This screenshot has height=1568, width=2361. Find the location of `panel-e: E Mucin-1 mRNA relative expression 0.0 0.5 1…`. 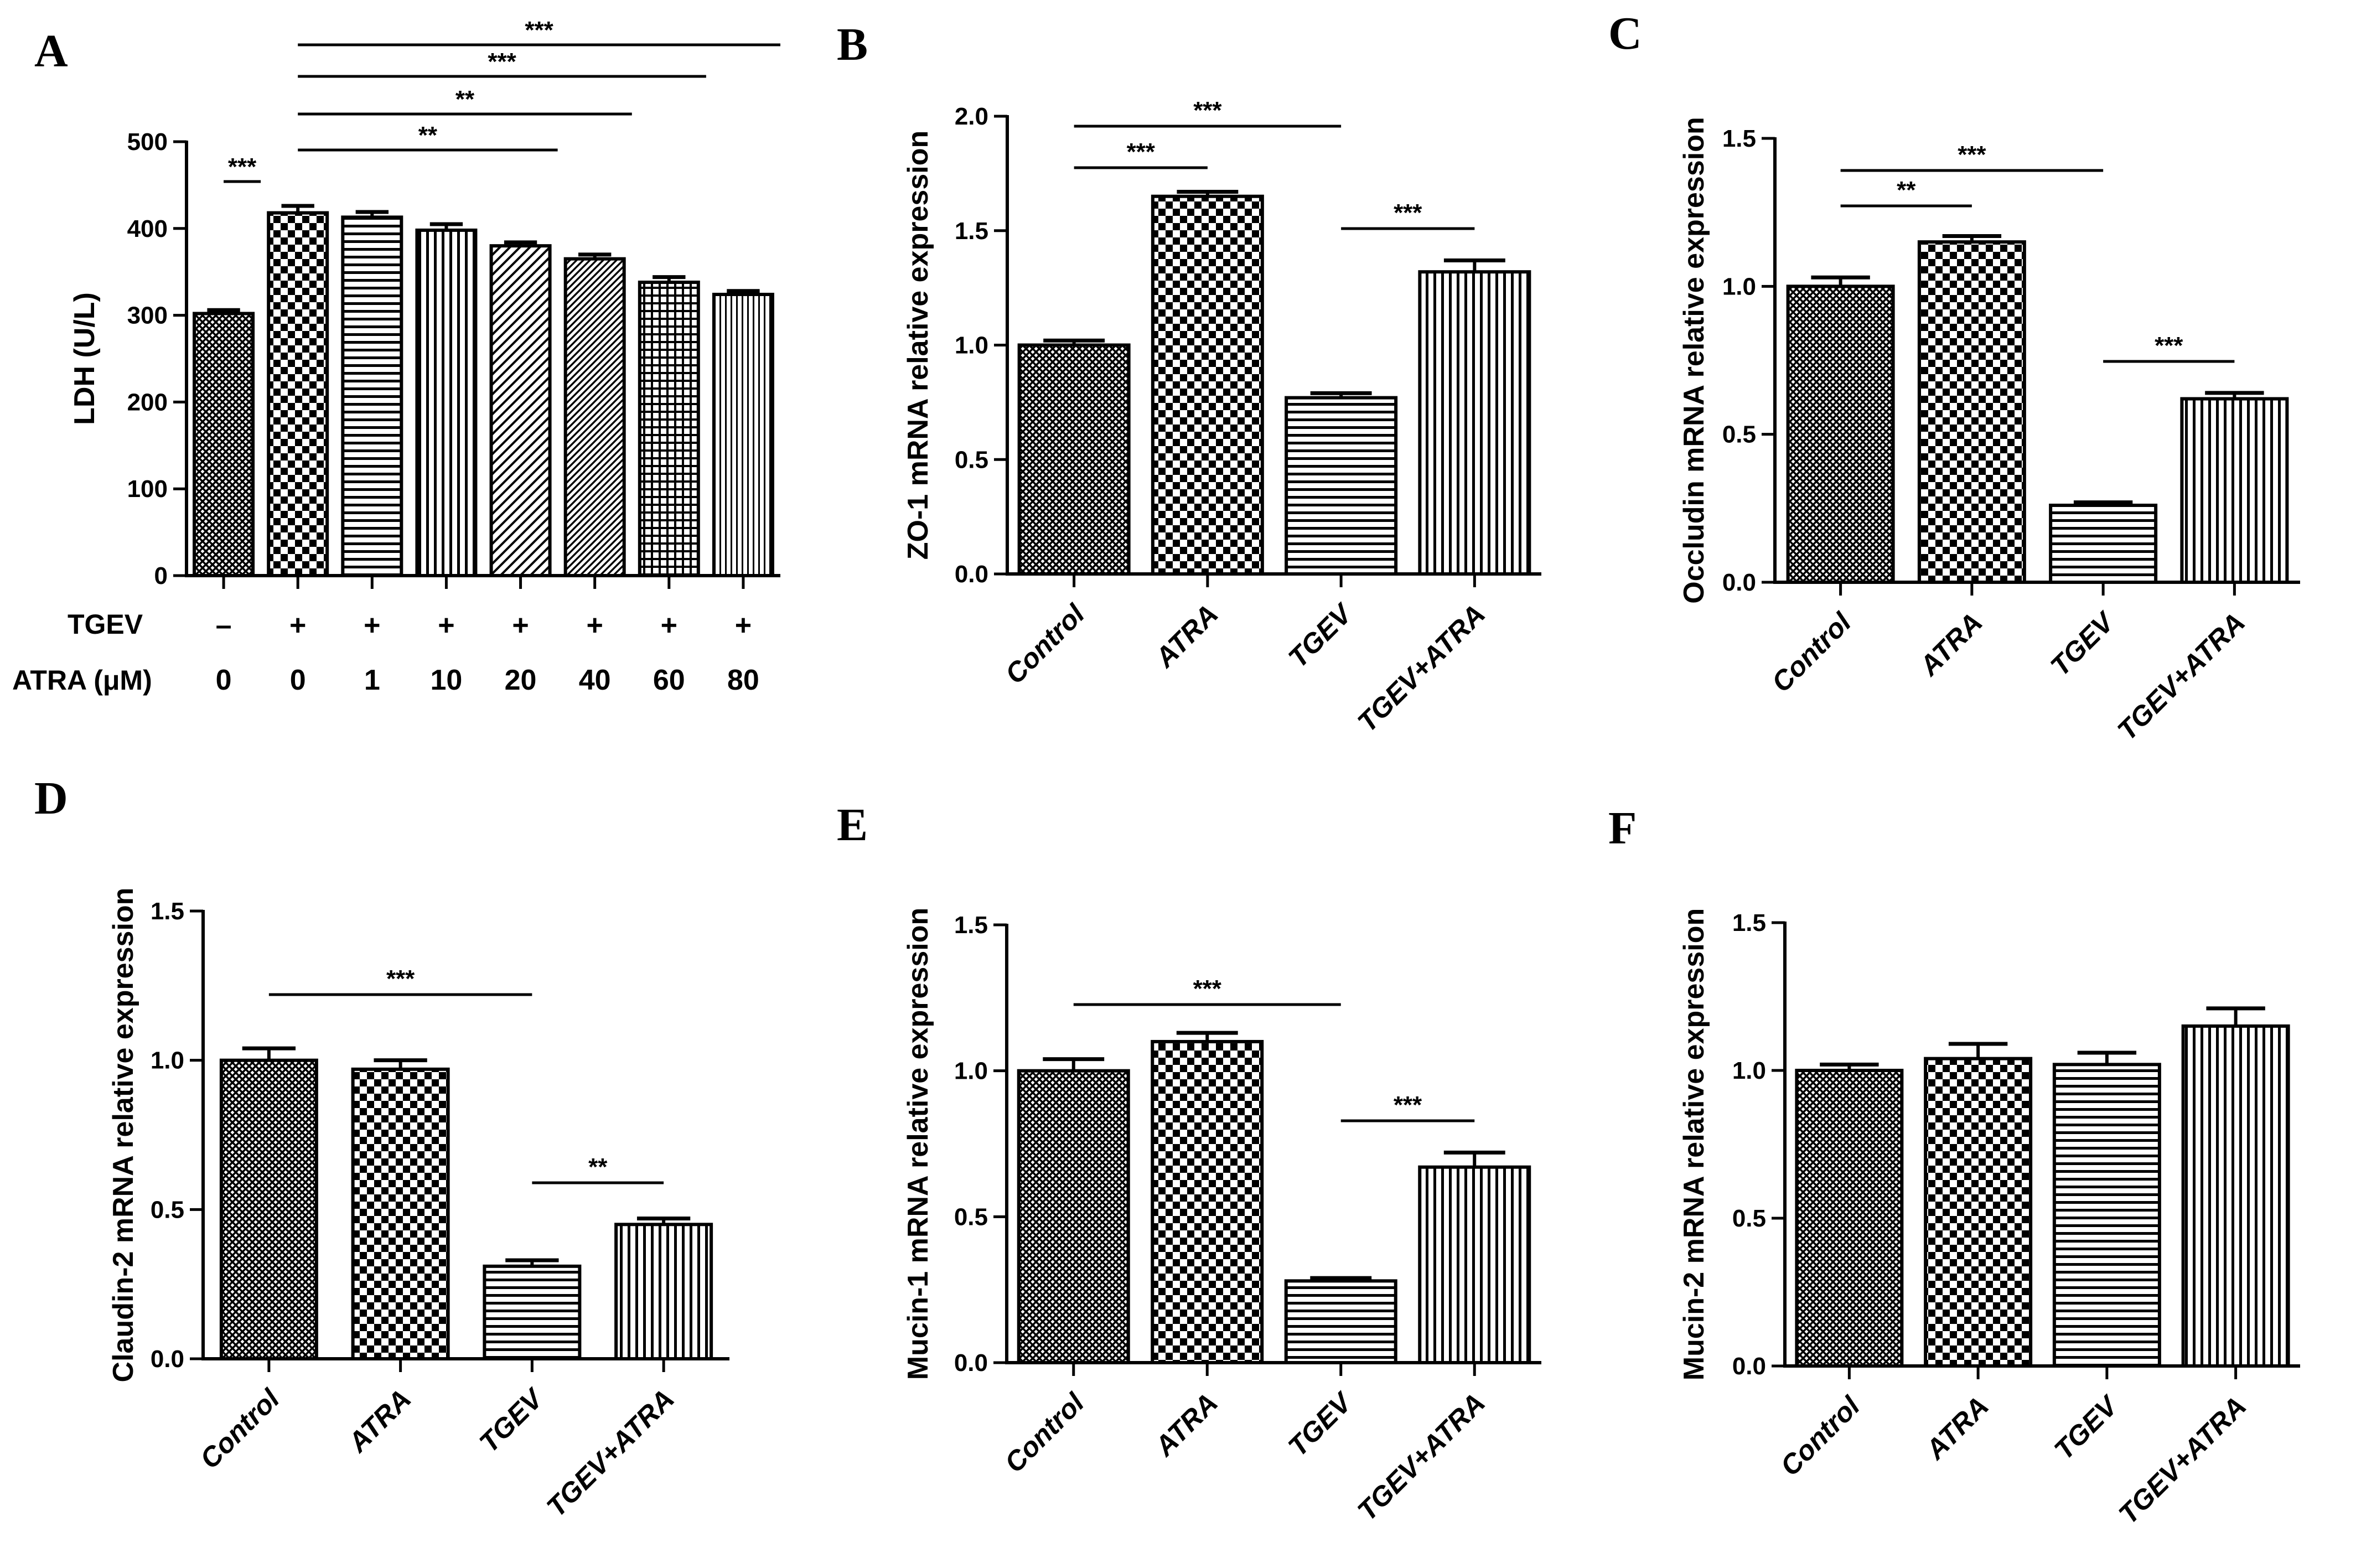

panel-e: E Mucin-1 mRNA relative expression 0.0 0.5 1… is located at coordinates (1189, 1162).